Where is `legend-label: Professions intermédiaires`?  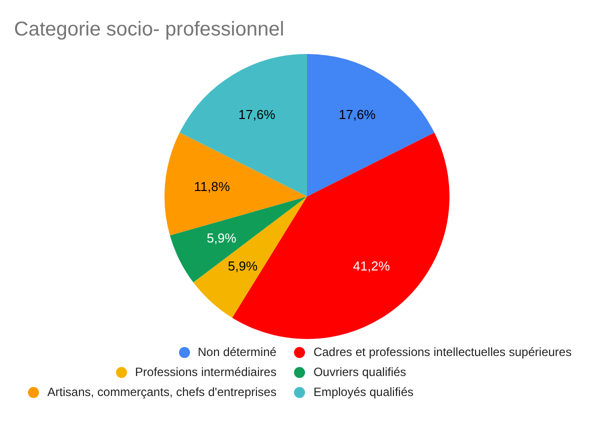
legend-label: Professions intermédiaires is located at coordinates (205, 372).